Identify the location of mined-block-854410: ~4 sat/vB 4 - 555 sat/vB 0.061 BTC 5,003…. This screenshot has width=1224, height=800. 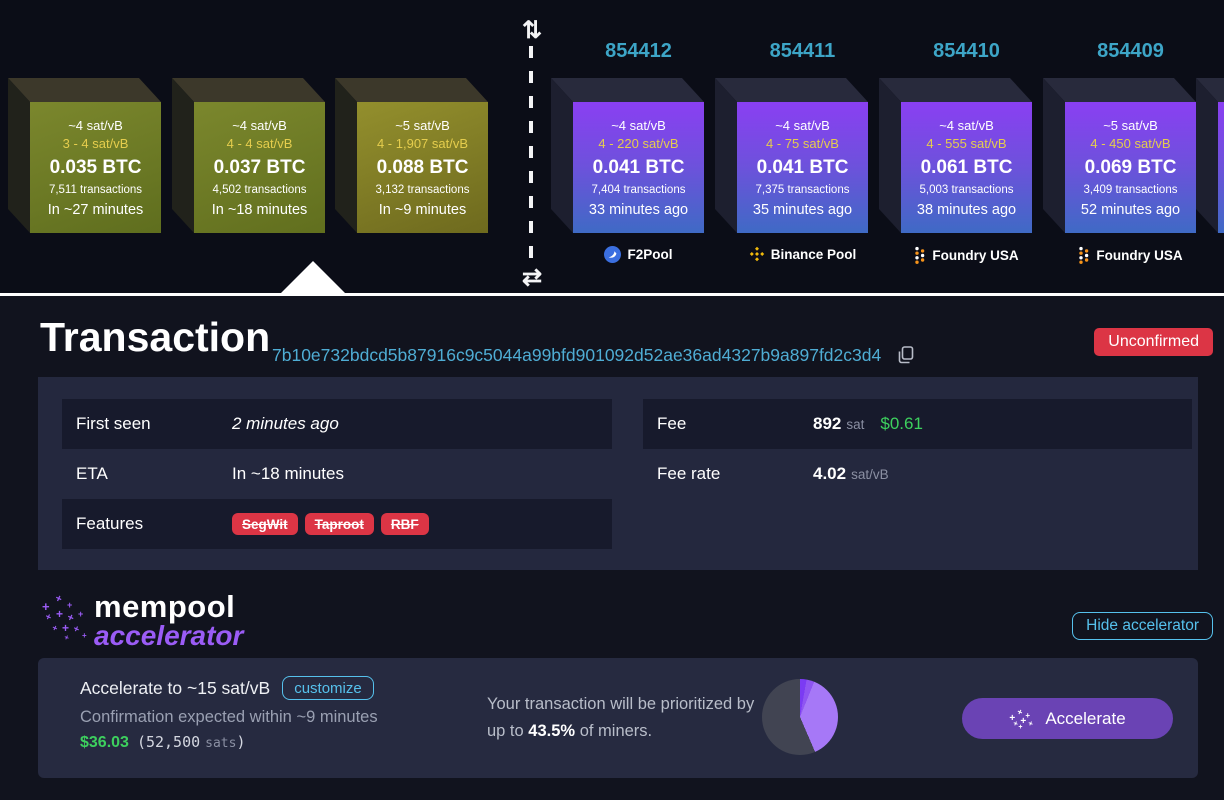
(955, 155).